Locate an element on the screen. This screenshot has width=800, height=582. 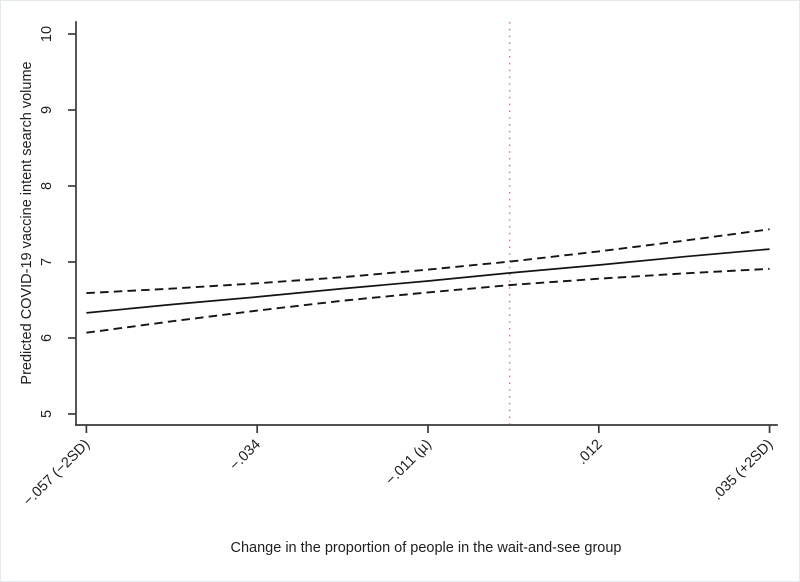
ci-lower-line is located at coordinates (428, 300).